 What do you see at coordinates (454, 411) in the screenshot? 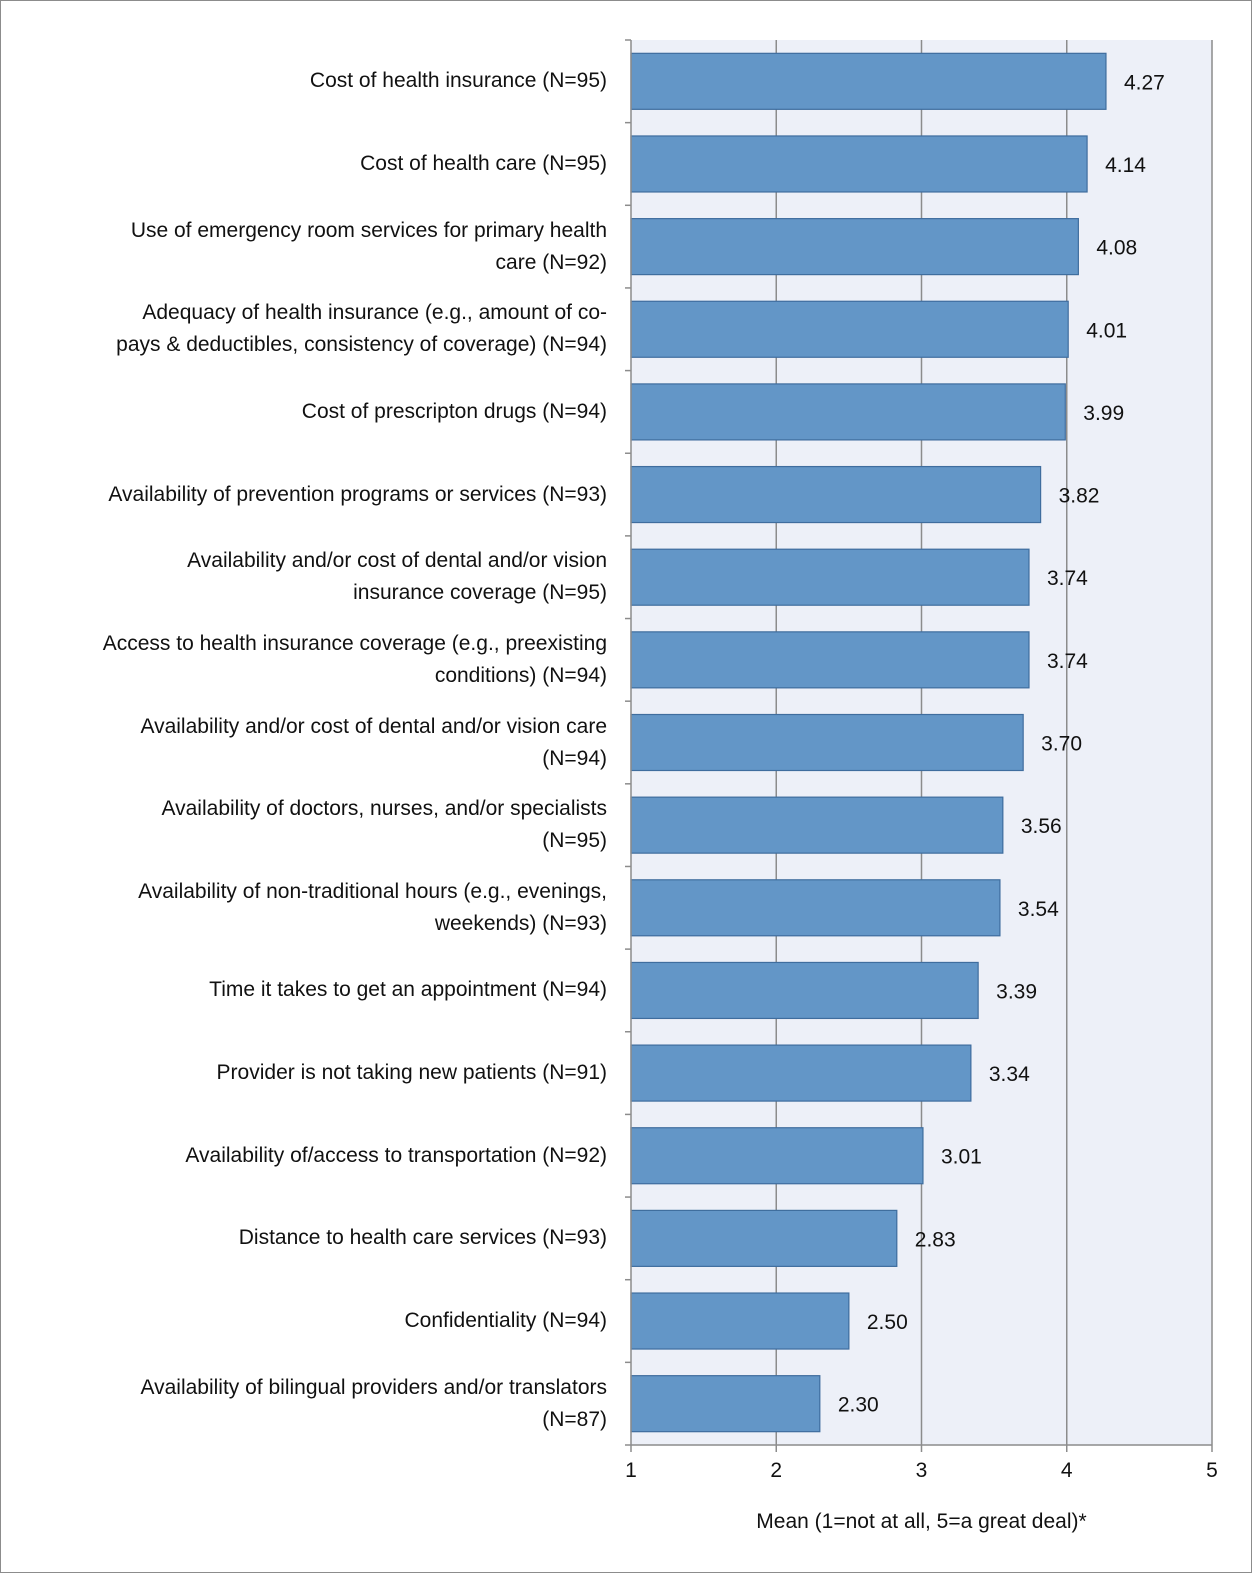
I see `category-label-line: Cost of prescripton drugs (N=94)` at bounding box center [454, 411].